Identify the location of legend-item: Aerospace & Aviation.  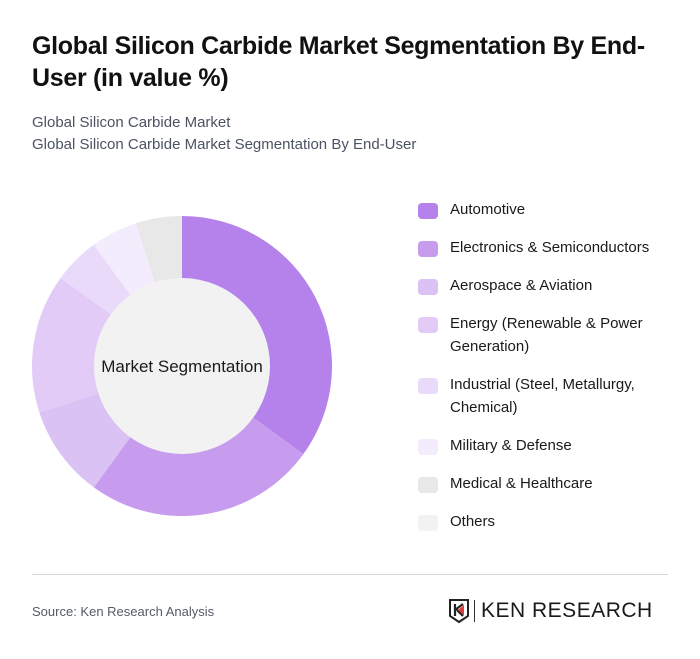
(548, 285).